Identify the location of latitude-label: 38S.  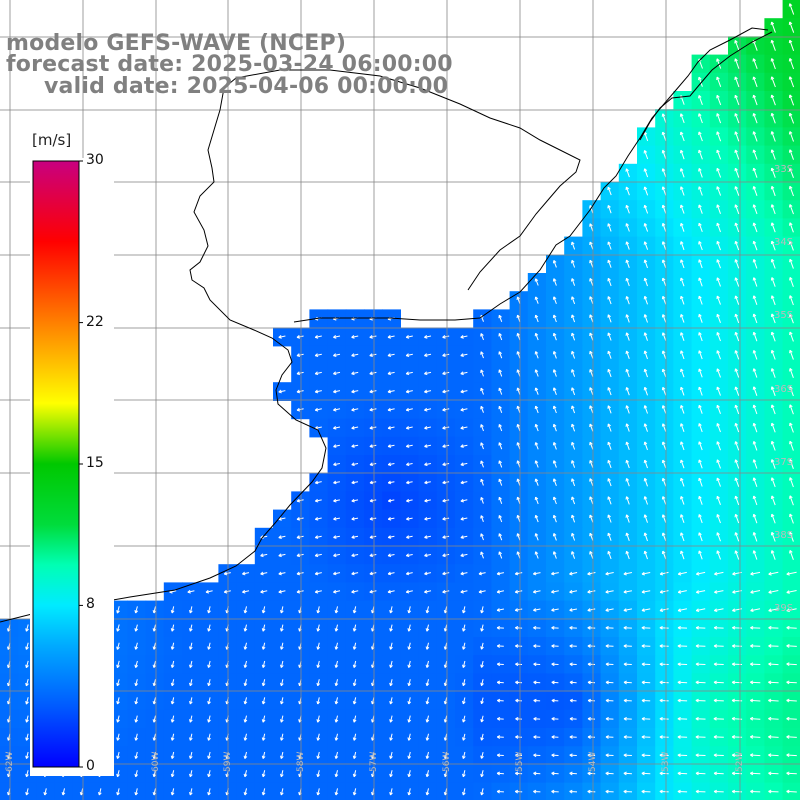
(783, 535).